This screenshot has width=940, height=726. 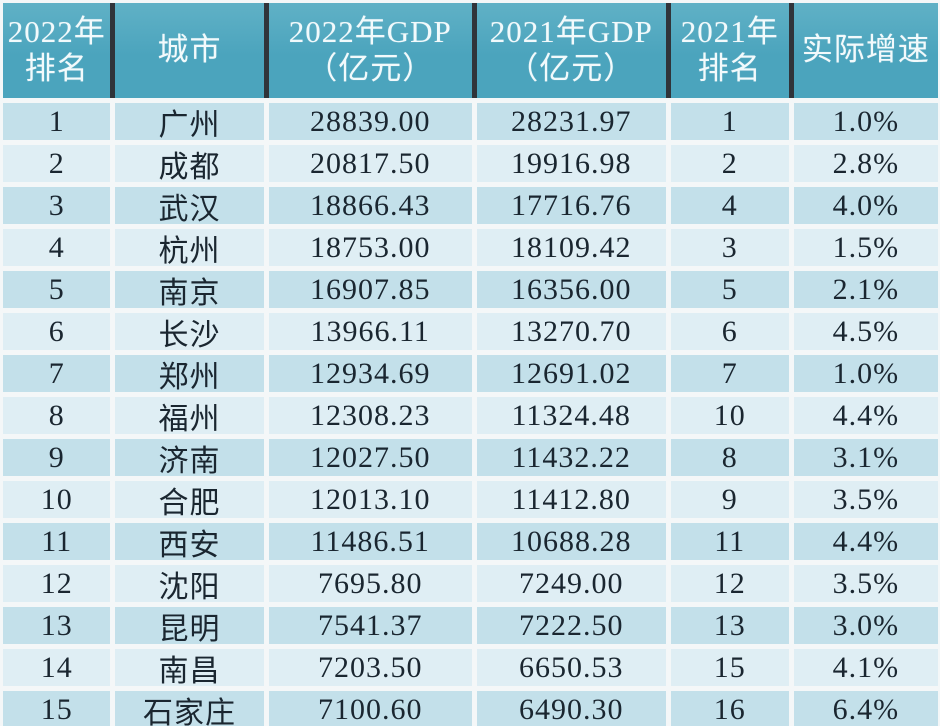 What do you see at coordinates (57, 667) in the screenshot?
I see `table-cell: 14` at bounding box center [57, 667].